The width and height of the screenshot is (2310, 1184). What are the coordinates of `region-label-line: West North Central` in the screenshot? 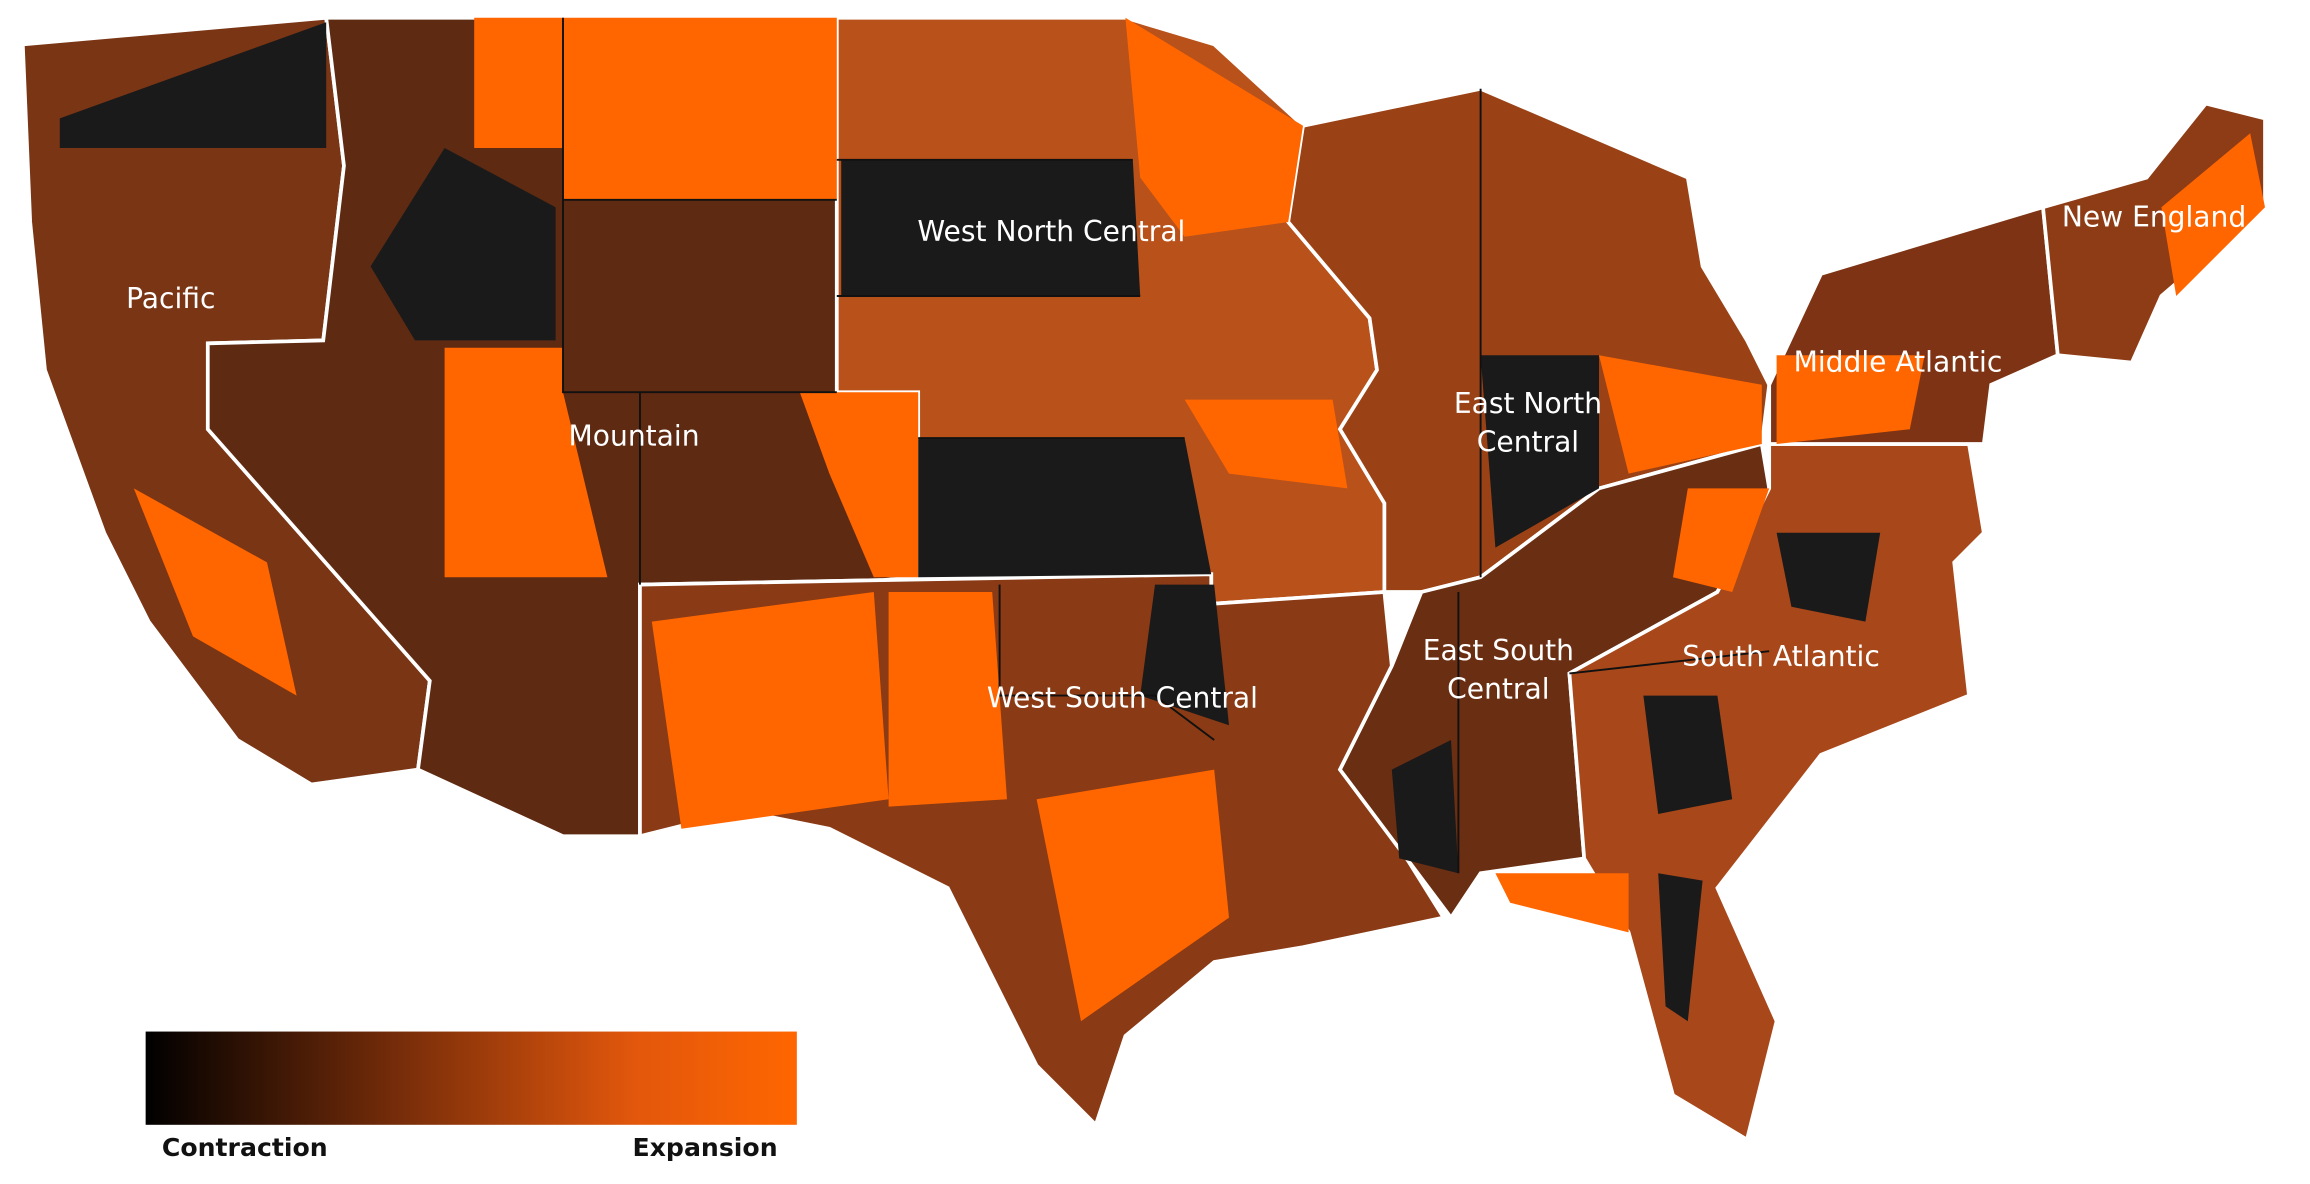 It's located at (1051, 231).